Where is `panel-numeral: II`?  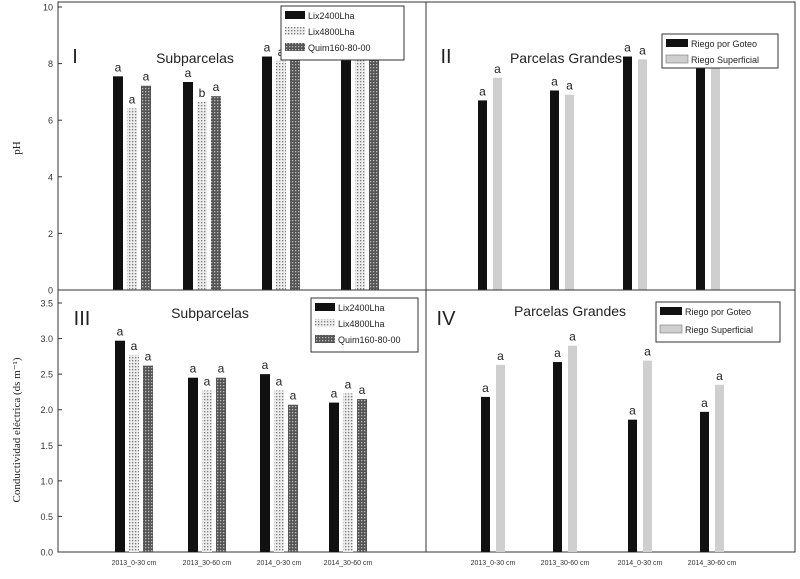
panel-numeral: II is located at coordinates (445, 57).